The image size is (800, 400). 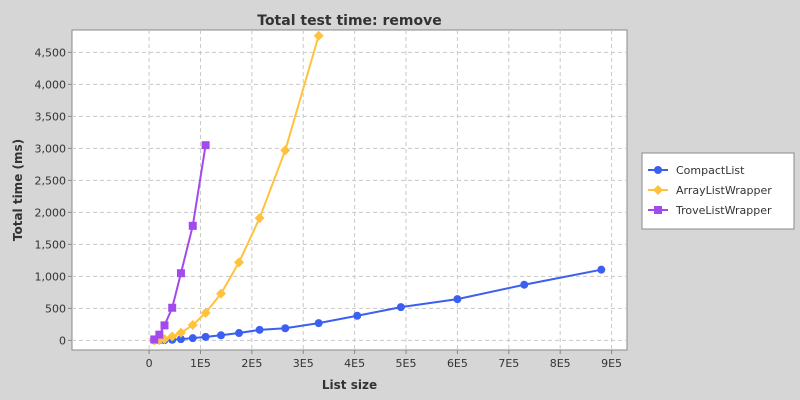 What do you see at coordinates (51, 212) in the screenshot?
I see `y-tick-label: 2,000` at bounding box center [51, 212].